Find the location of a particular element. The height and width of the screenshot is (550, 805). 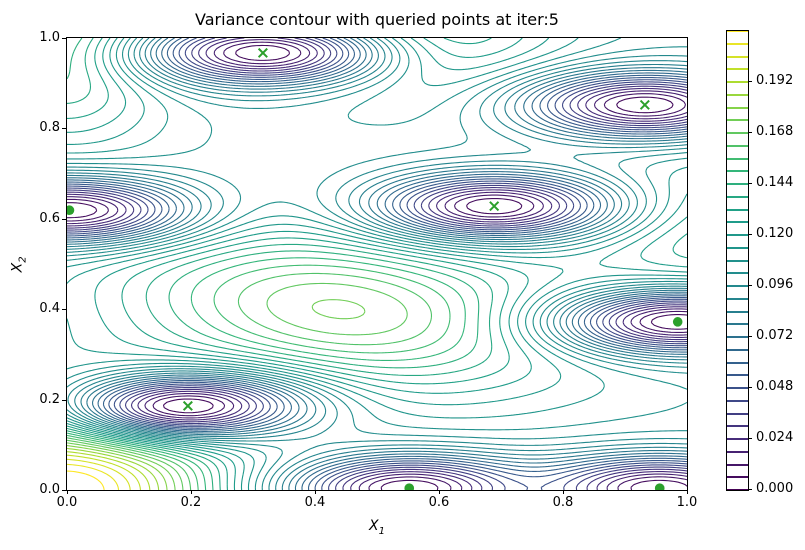

y-tick-label: 0.8 is located at coordinates (49, 128).